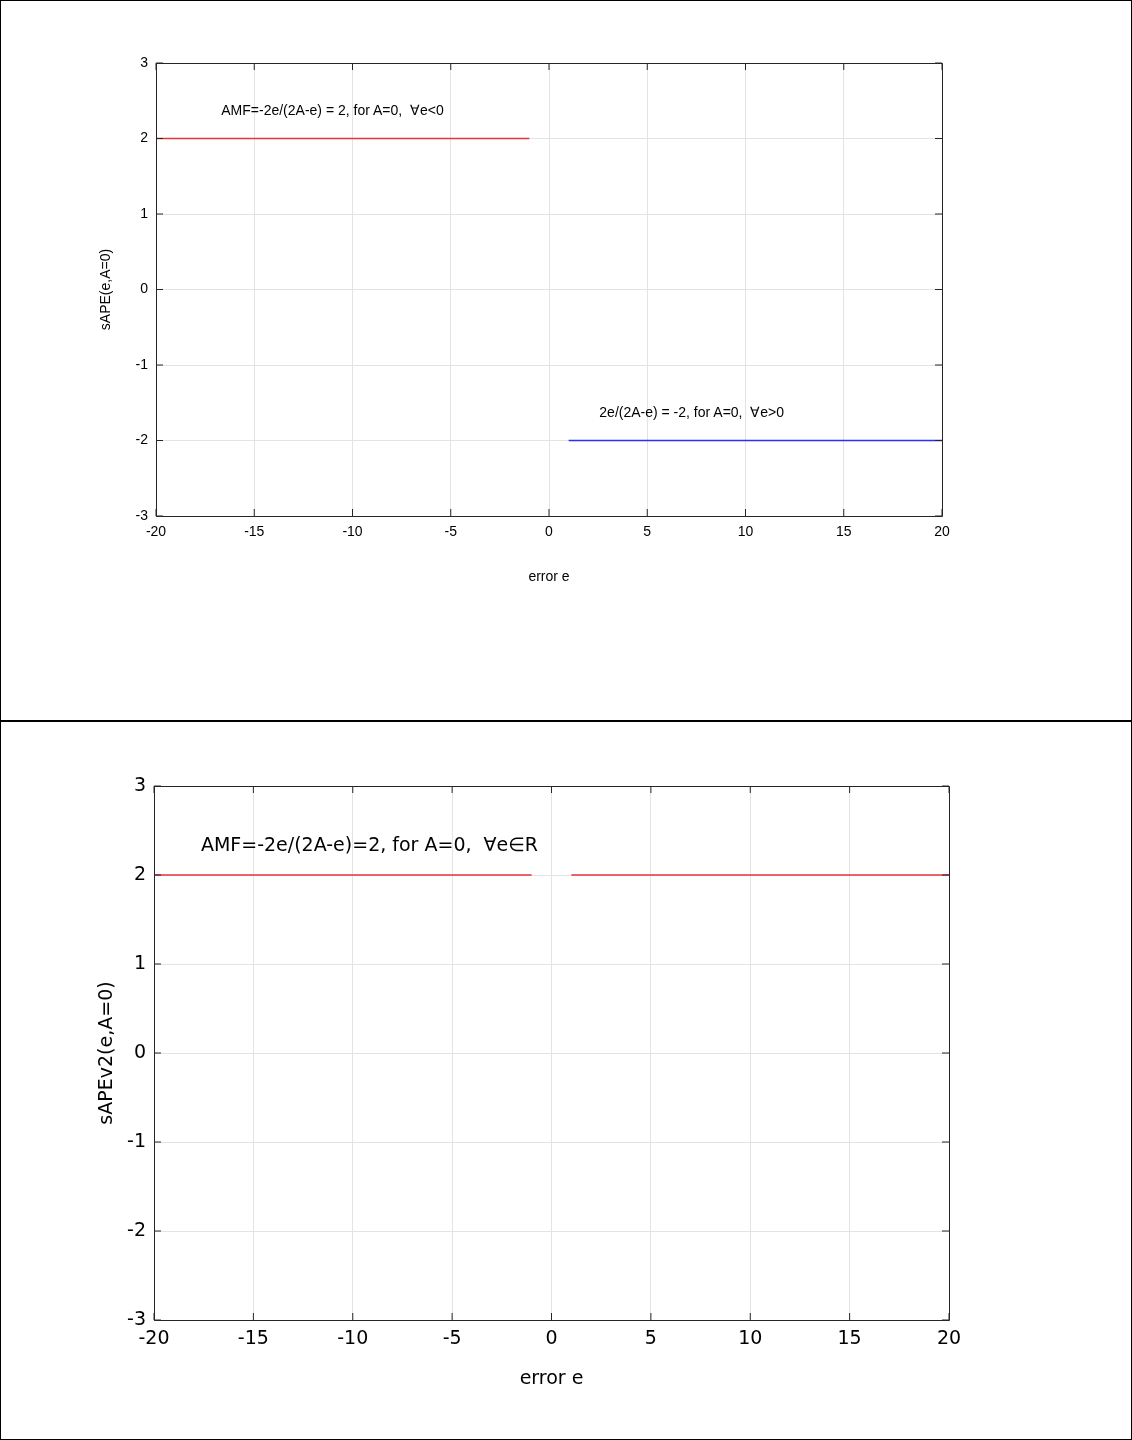 The width and height of the screenshot is (1132, 1440). What do you see at coordinates (105, 1053) in the screenshot?
I see `y-axis-title: sAPEv2(e,A=0)` at bounding box center [105, 1053].